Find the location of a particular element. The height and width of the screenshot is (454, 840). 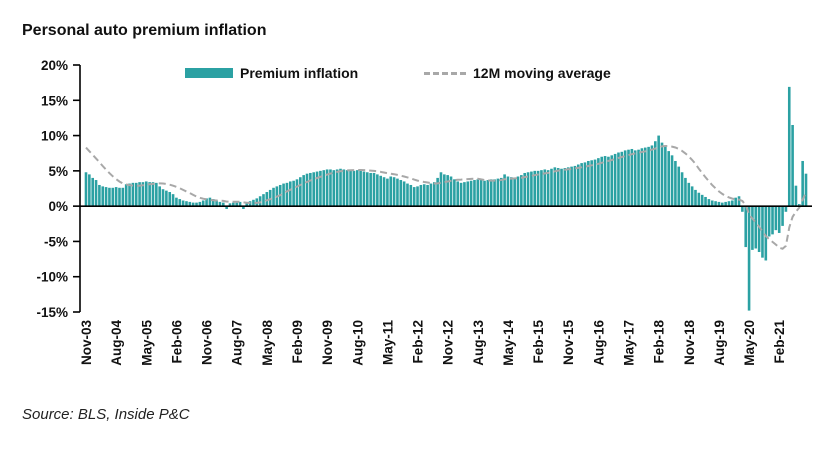

x-tick-label: Aug-19 is located at coordinates (719, 343).